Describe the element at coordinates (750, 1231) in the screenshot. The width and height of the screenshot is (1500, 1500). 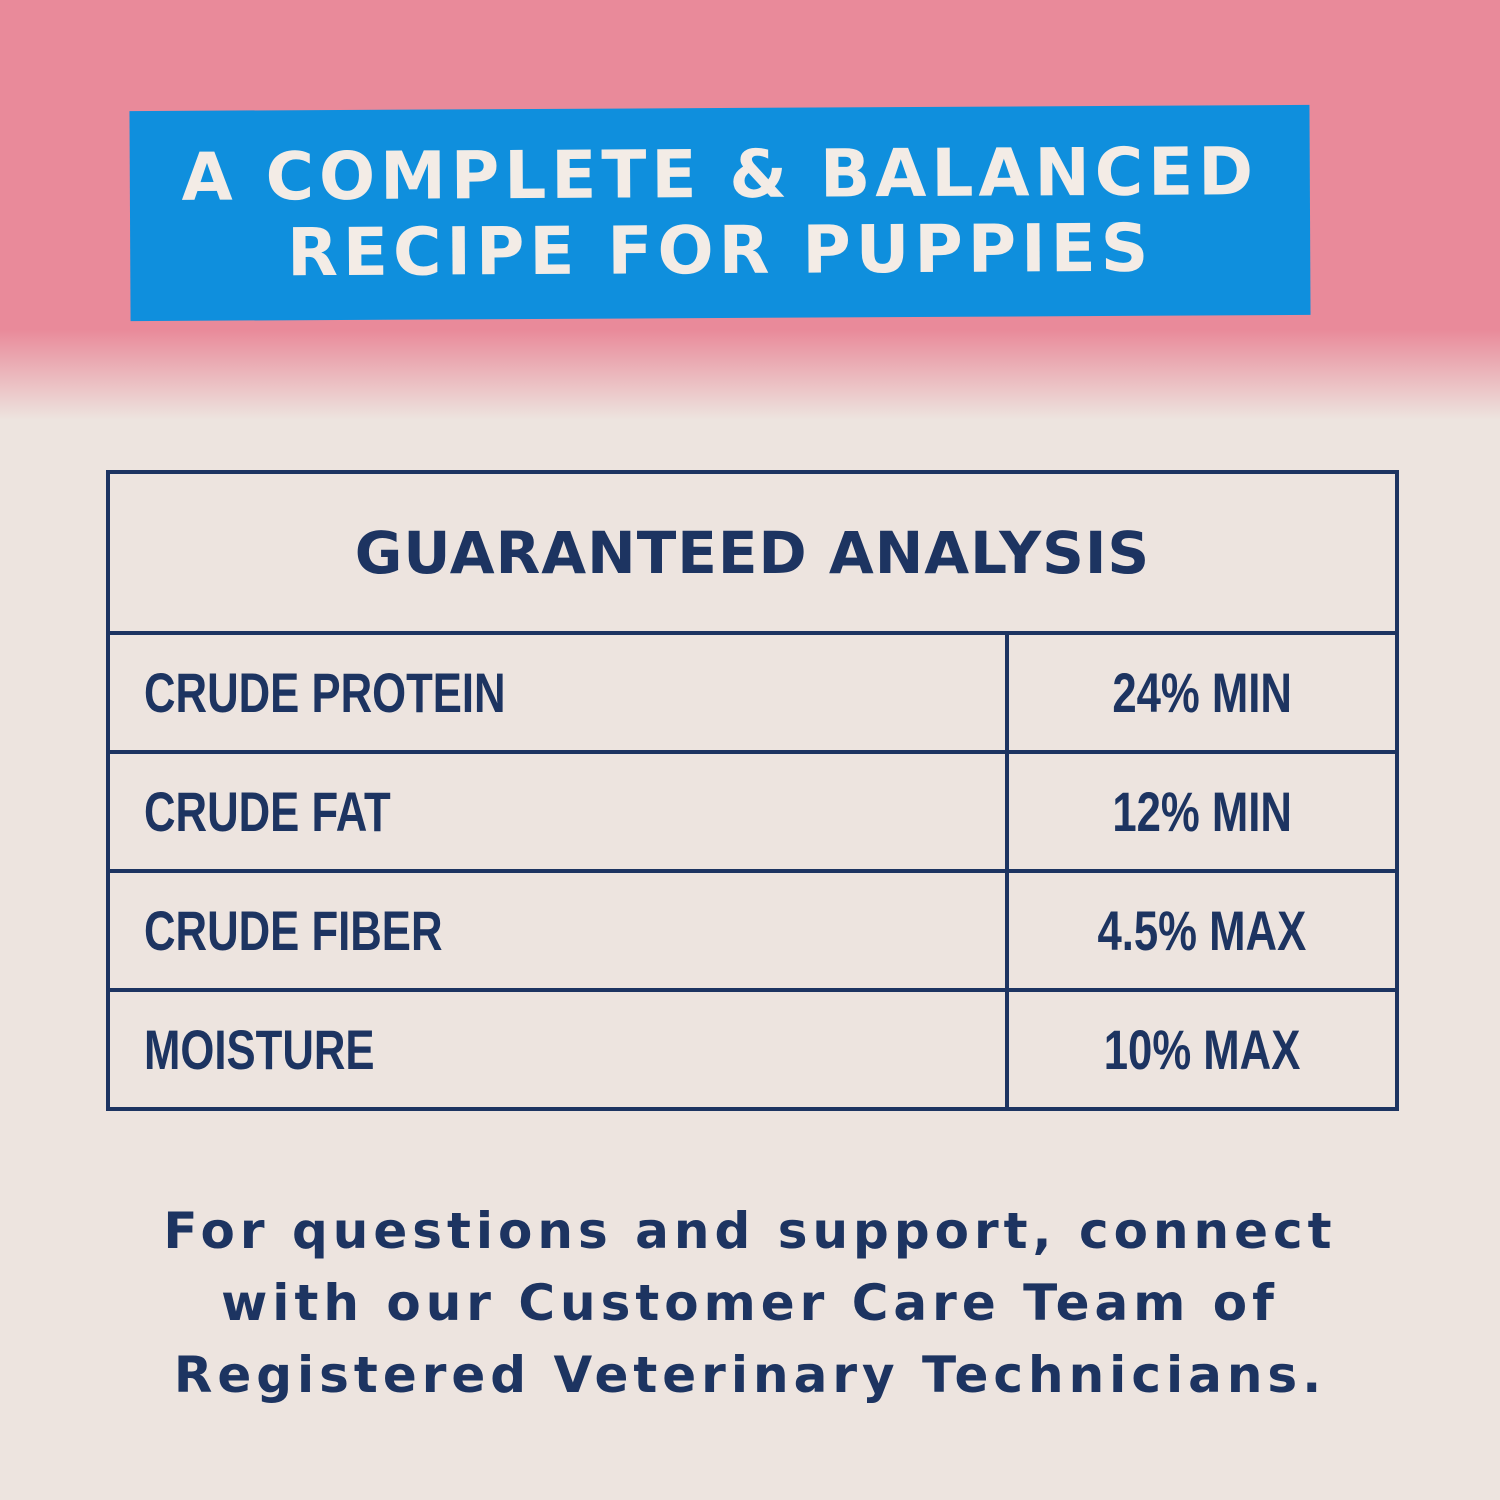
I see `support-line-1: For questions and support, connect` at that location.